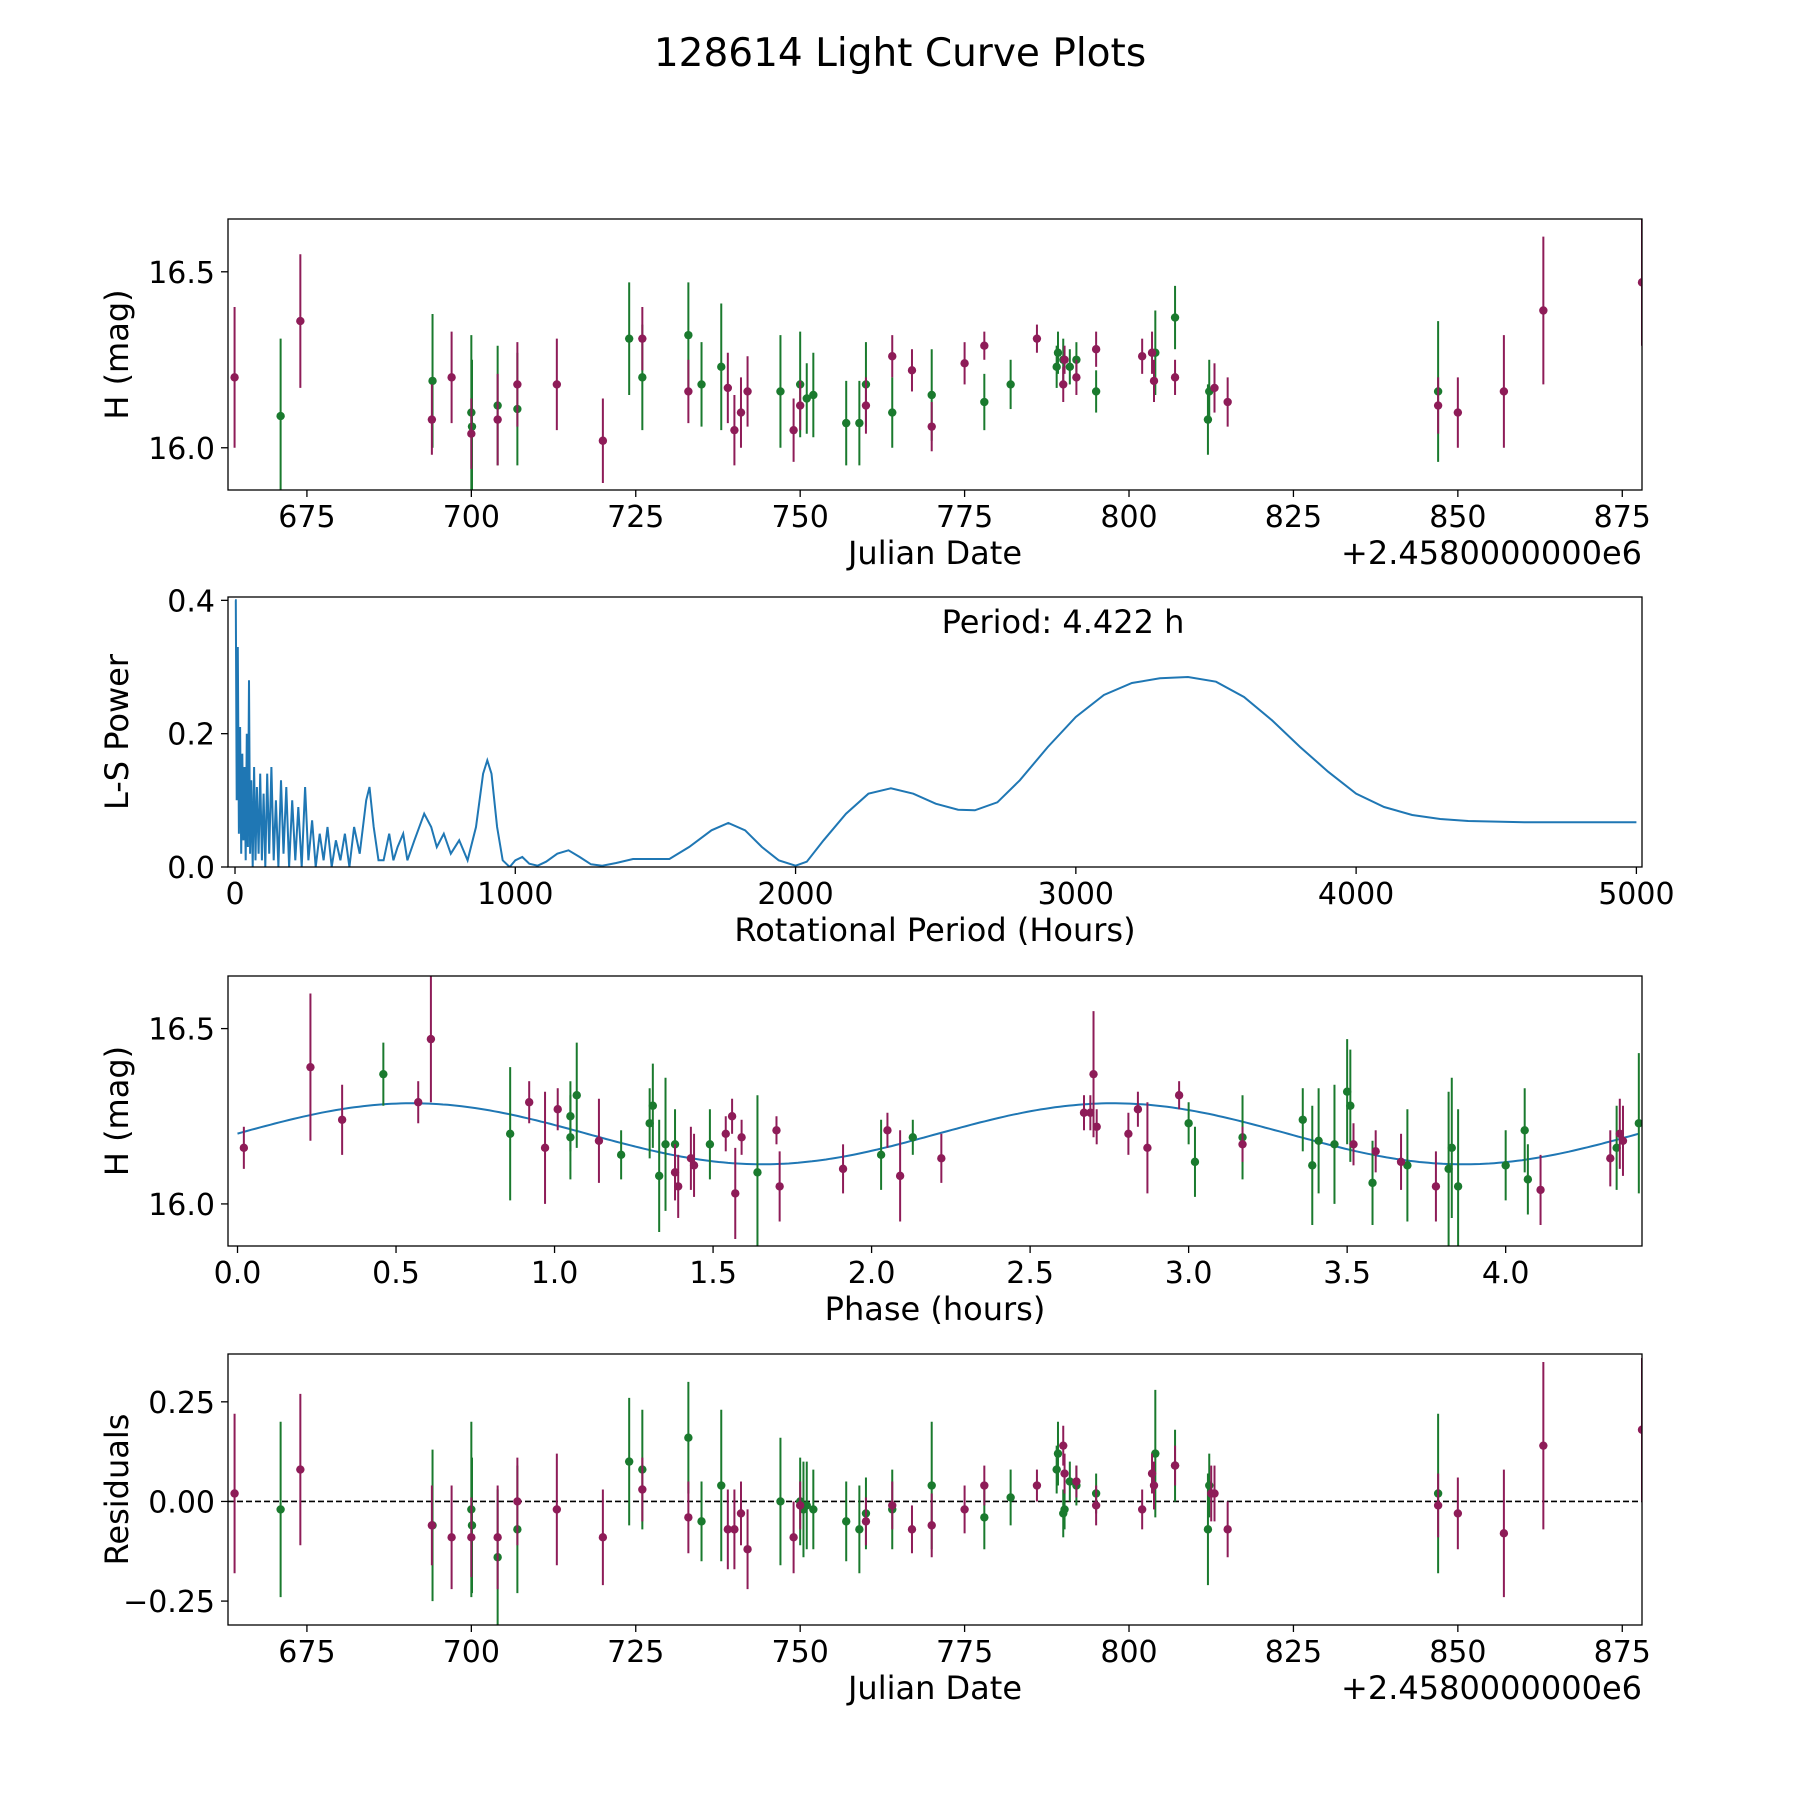 This screenshot has width=1800, height=1800. What do you see at coordinates (191, 735) in the screenshot?
I see `y-tick-label: 0.2` at bounding box center [191, 735].